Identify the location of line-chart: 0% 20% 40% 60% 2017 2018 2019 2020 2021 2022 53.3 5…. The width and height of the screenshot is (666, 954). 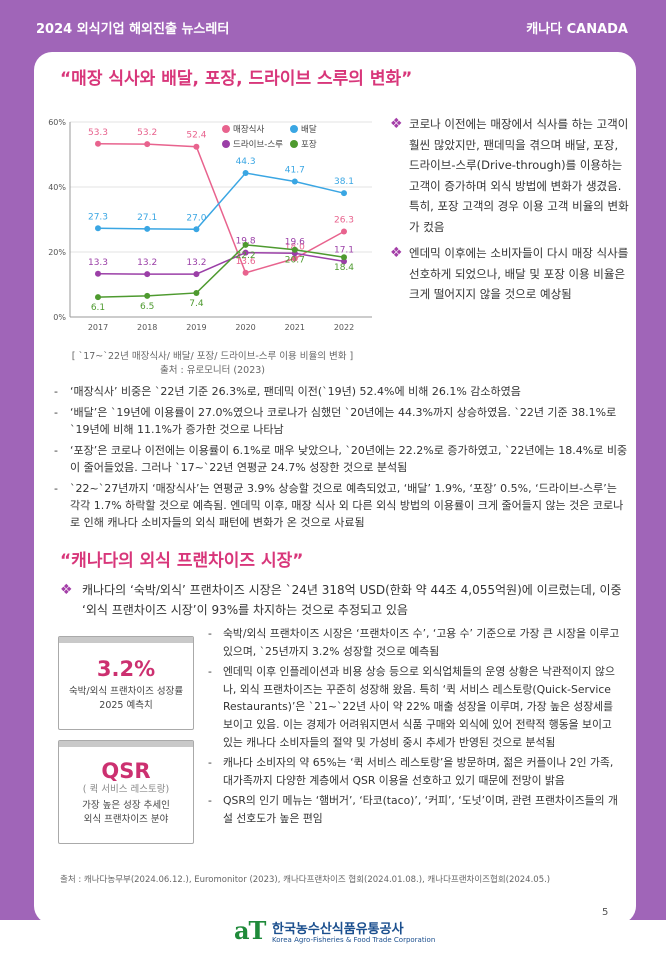
(210, 225).